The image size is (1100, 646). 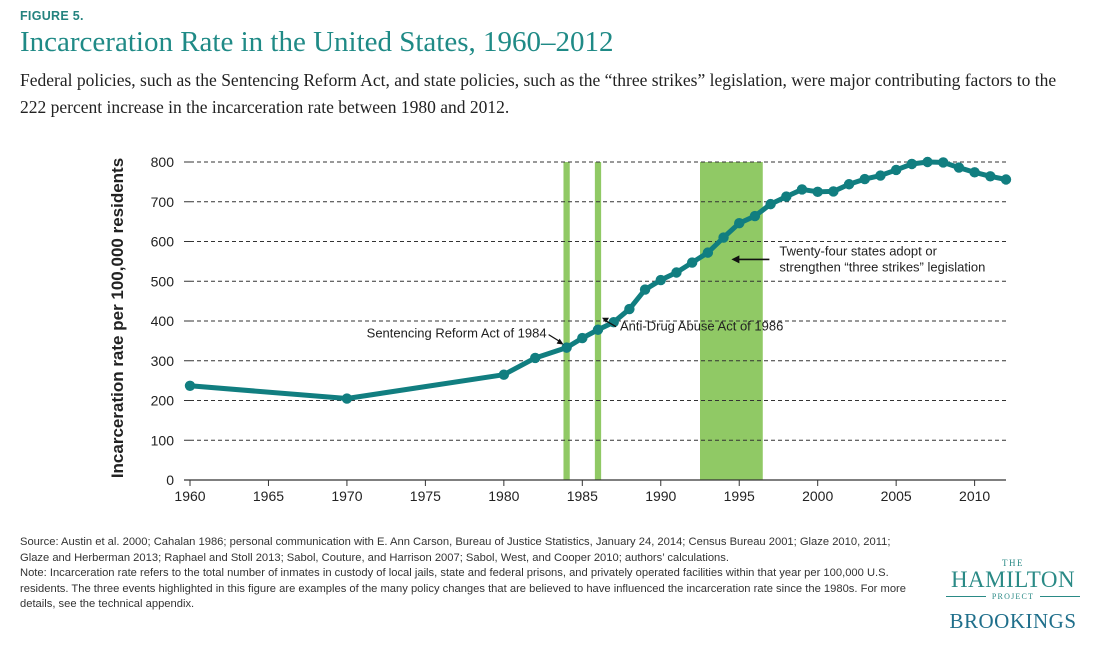 What do you see at coordinates (582, 338) in the screenshot?
I see `data-point-1985` at bounding box center [582, 338].